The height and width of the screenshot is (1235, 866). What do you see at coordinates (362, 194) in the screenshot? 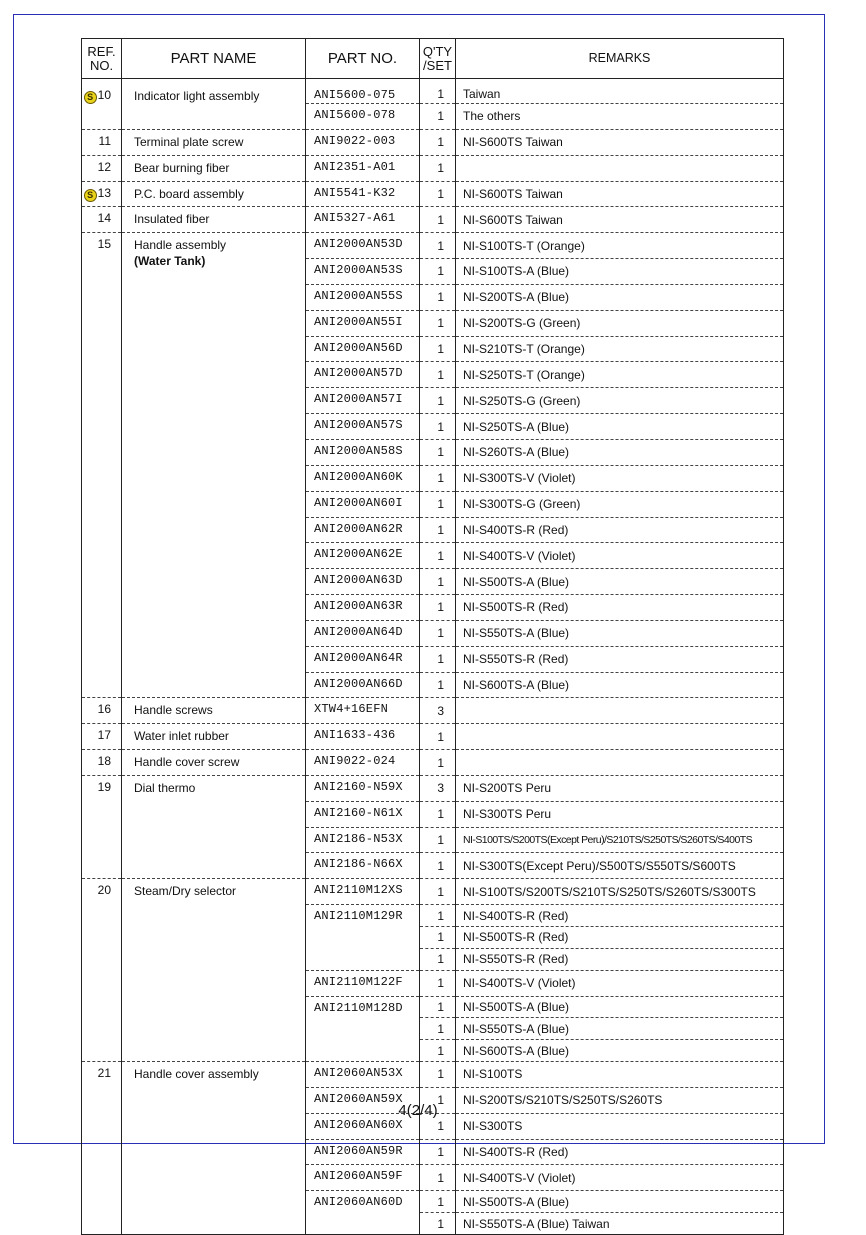
I see `part-no: ANI5541-K32` at bounding box center [362, 194].